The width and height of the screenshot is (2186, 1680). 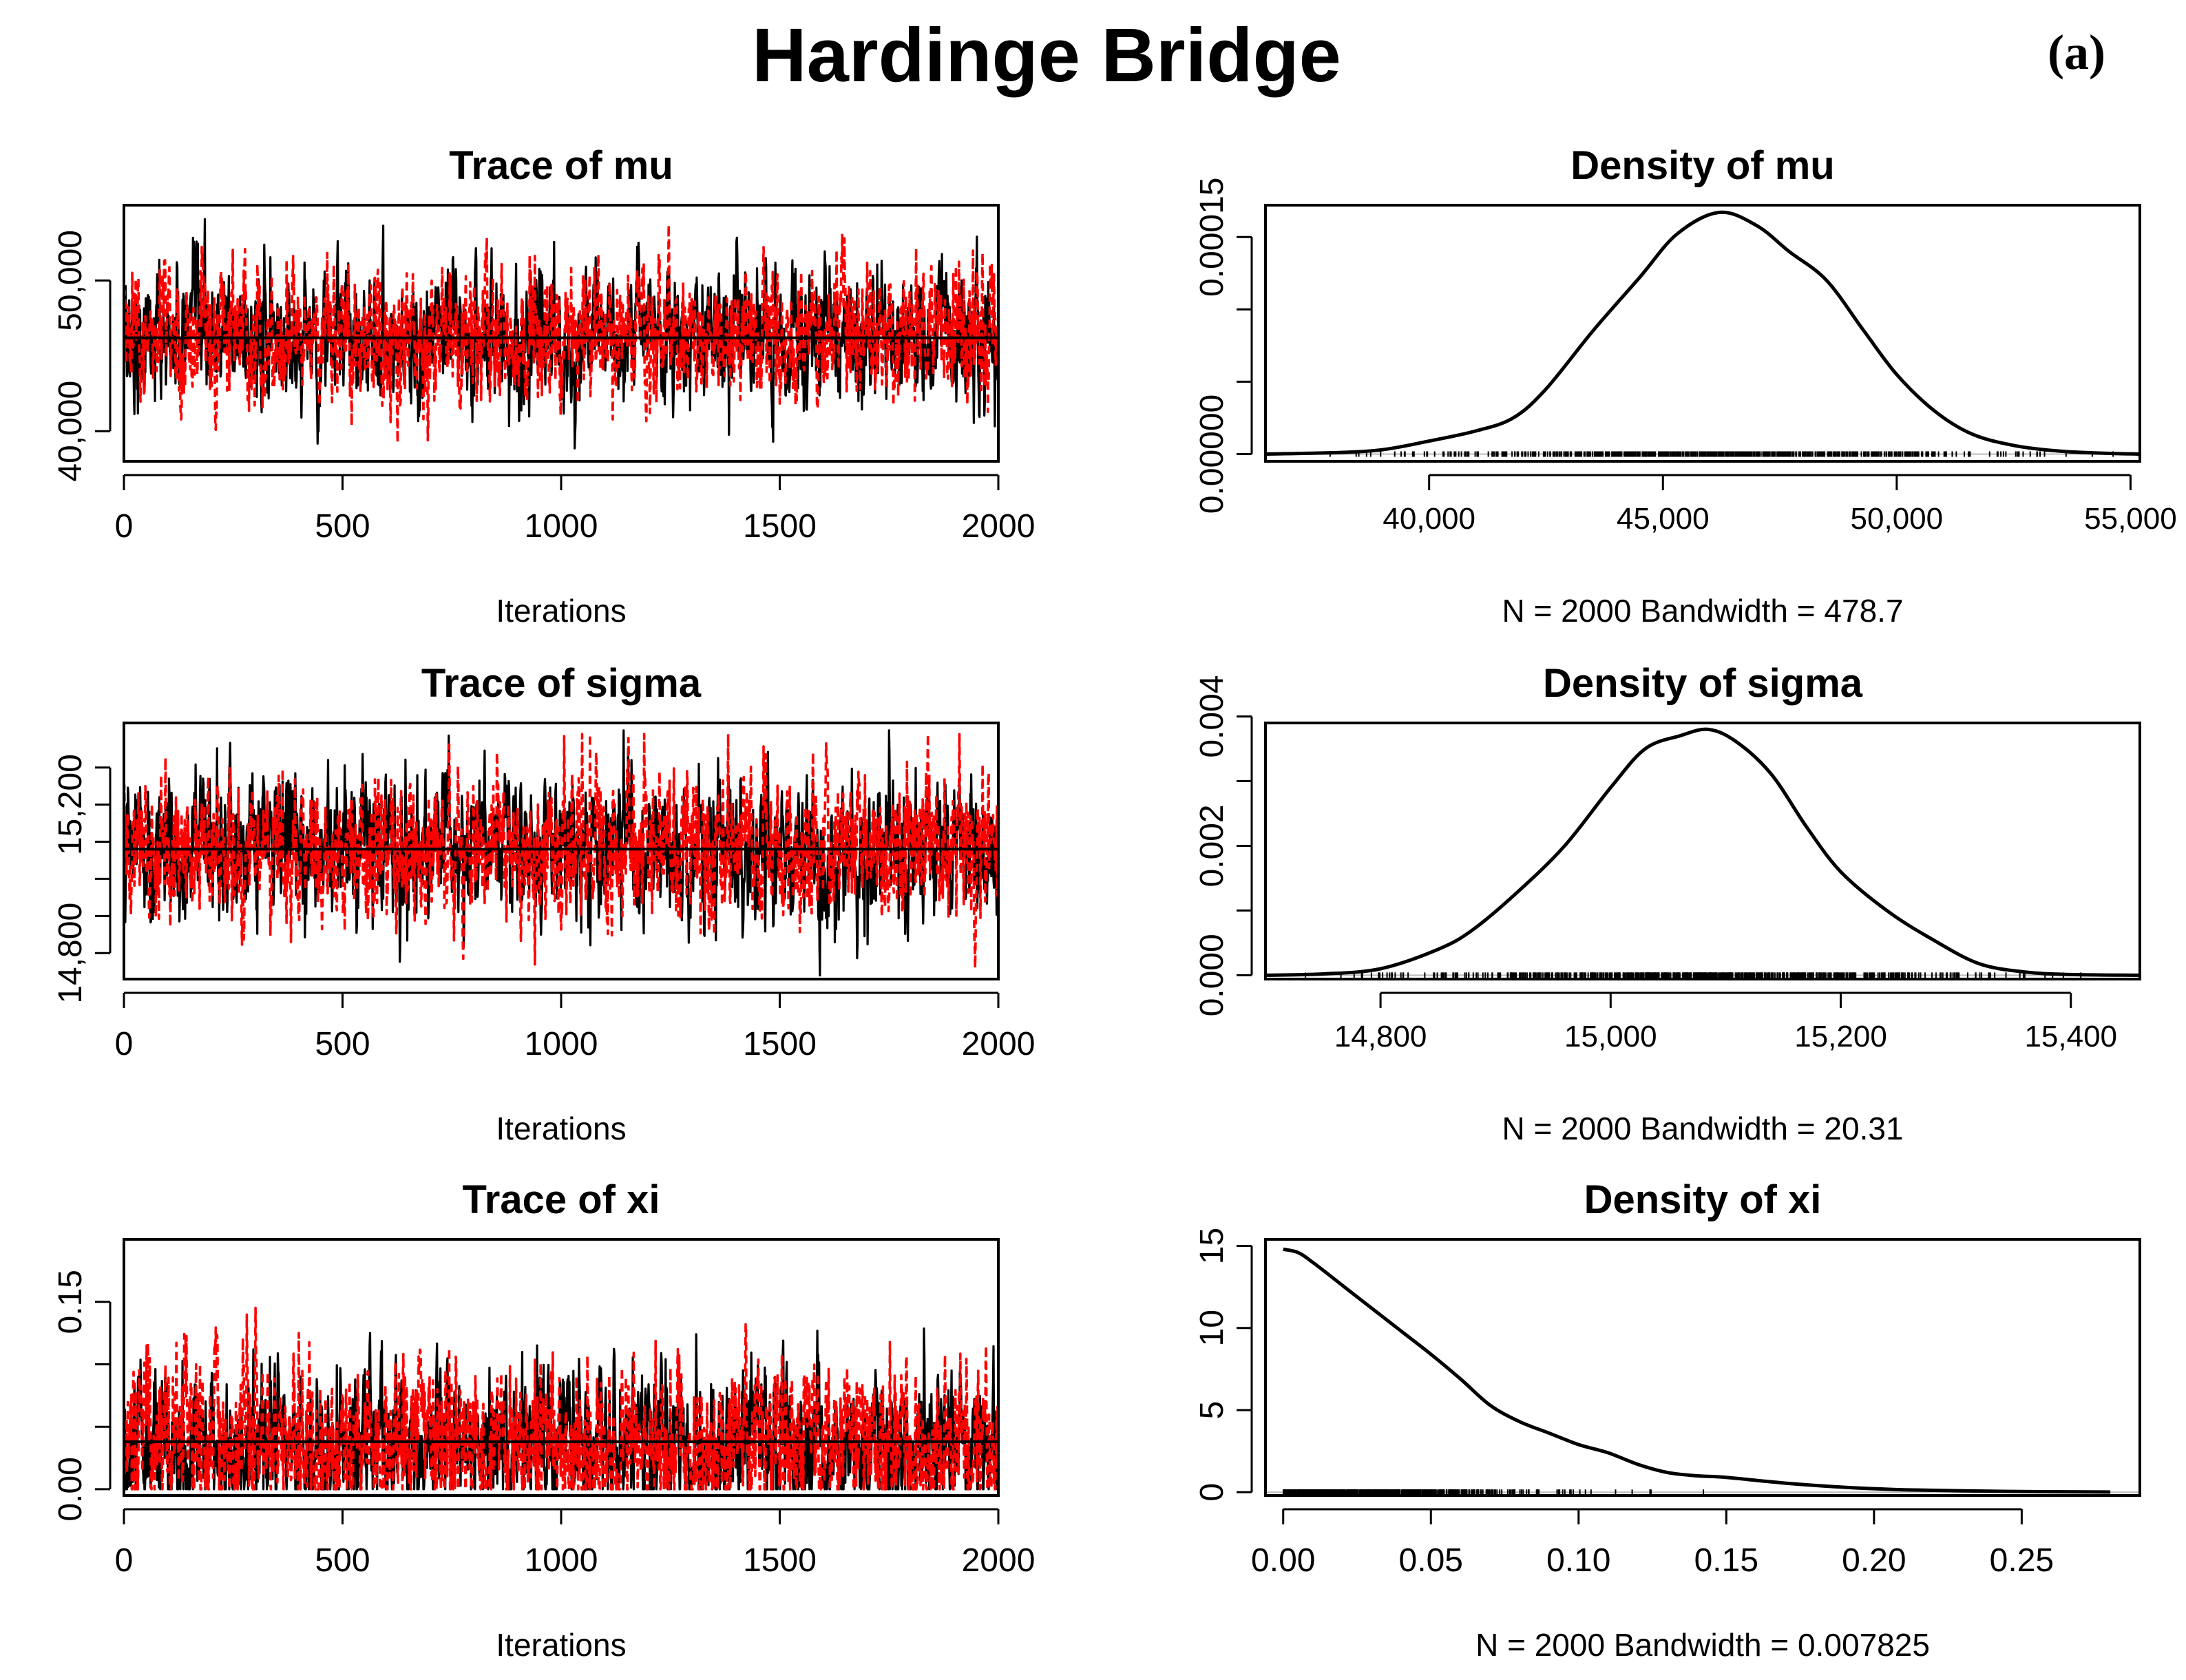 I want to click on x-tick-label: 0.00, so click(x=1283, y=1560).